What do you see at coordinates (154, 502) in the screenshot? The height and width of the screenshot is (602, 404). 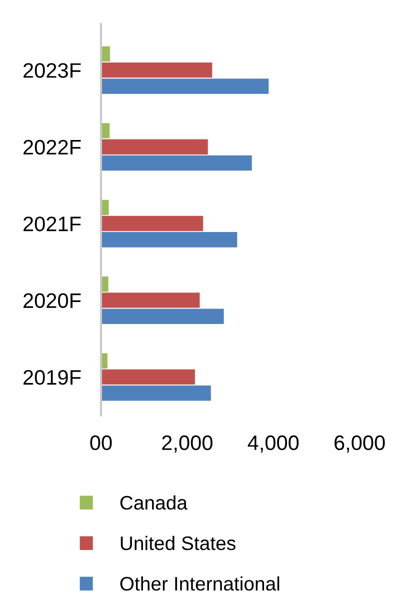 I see `legend-label: Canada` at bounding box center [154, 502].